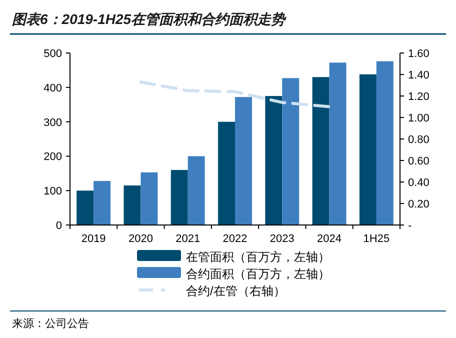  I want to click on x-tick-label: 2019, so click(93, 239).